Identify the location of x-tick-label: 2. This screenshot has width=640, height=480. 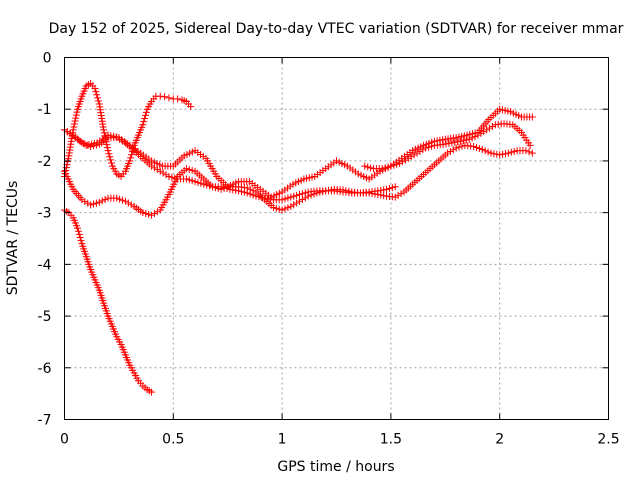
(499, 440).